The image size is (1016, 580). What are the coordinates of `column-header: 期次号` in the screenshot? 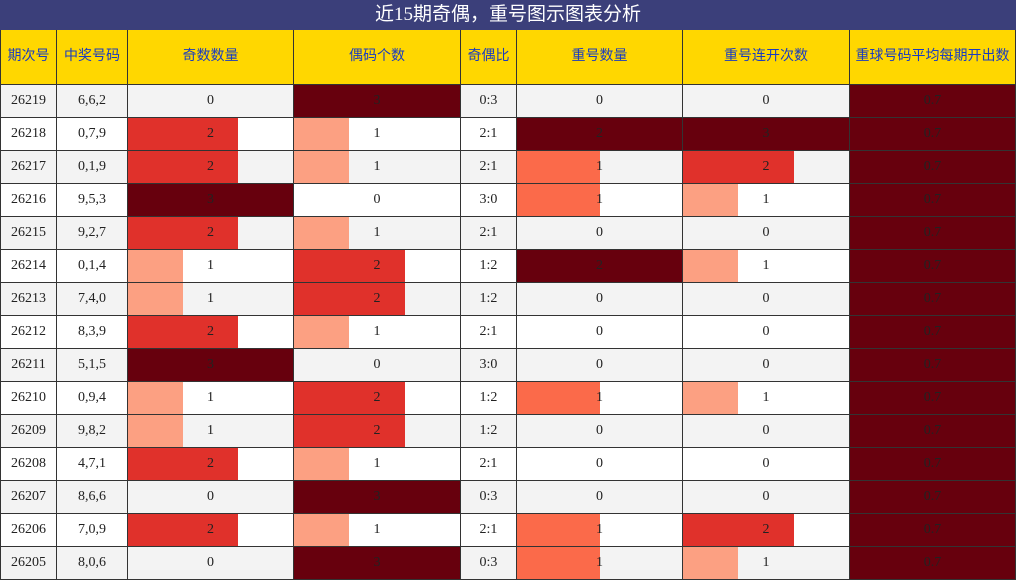 It's located at (28, 57).